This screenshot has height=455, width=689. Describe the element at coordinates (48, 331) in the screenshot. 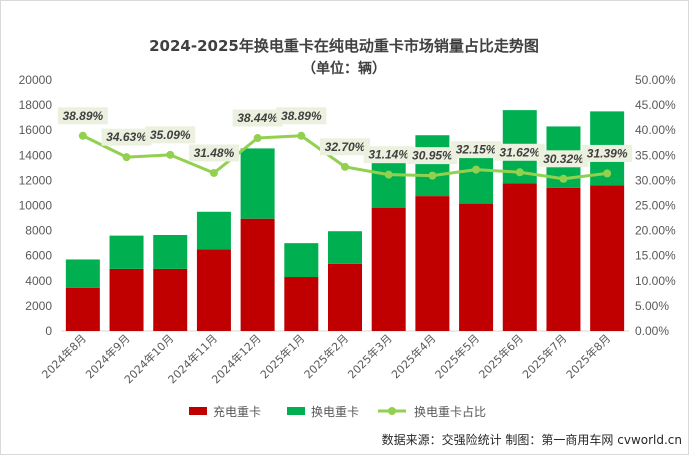

I see `y-left-tick-label: 0` at that location.